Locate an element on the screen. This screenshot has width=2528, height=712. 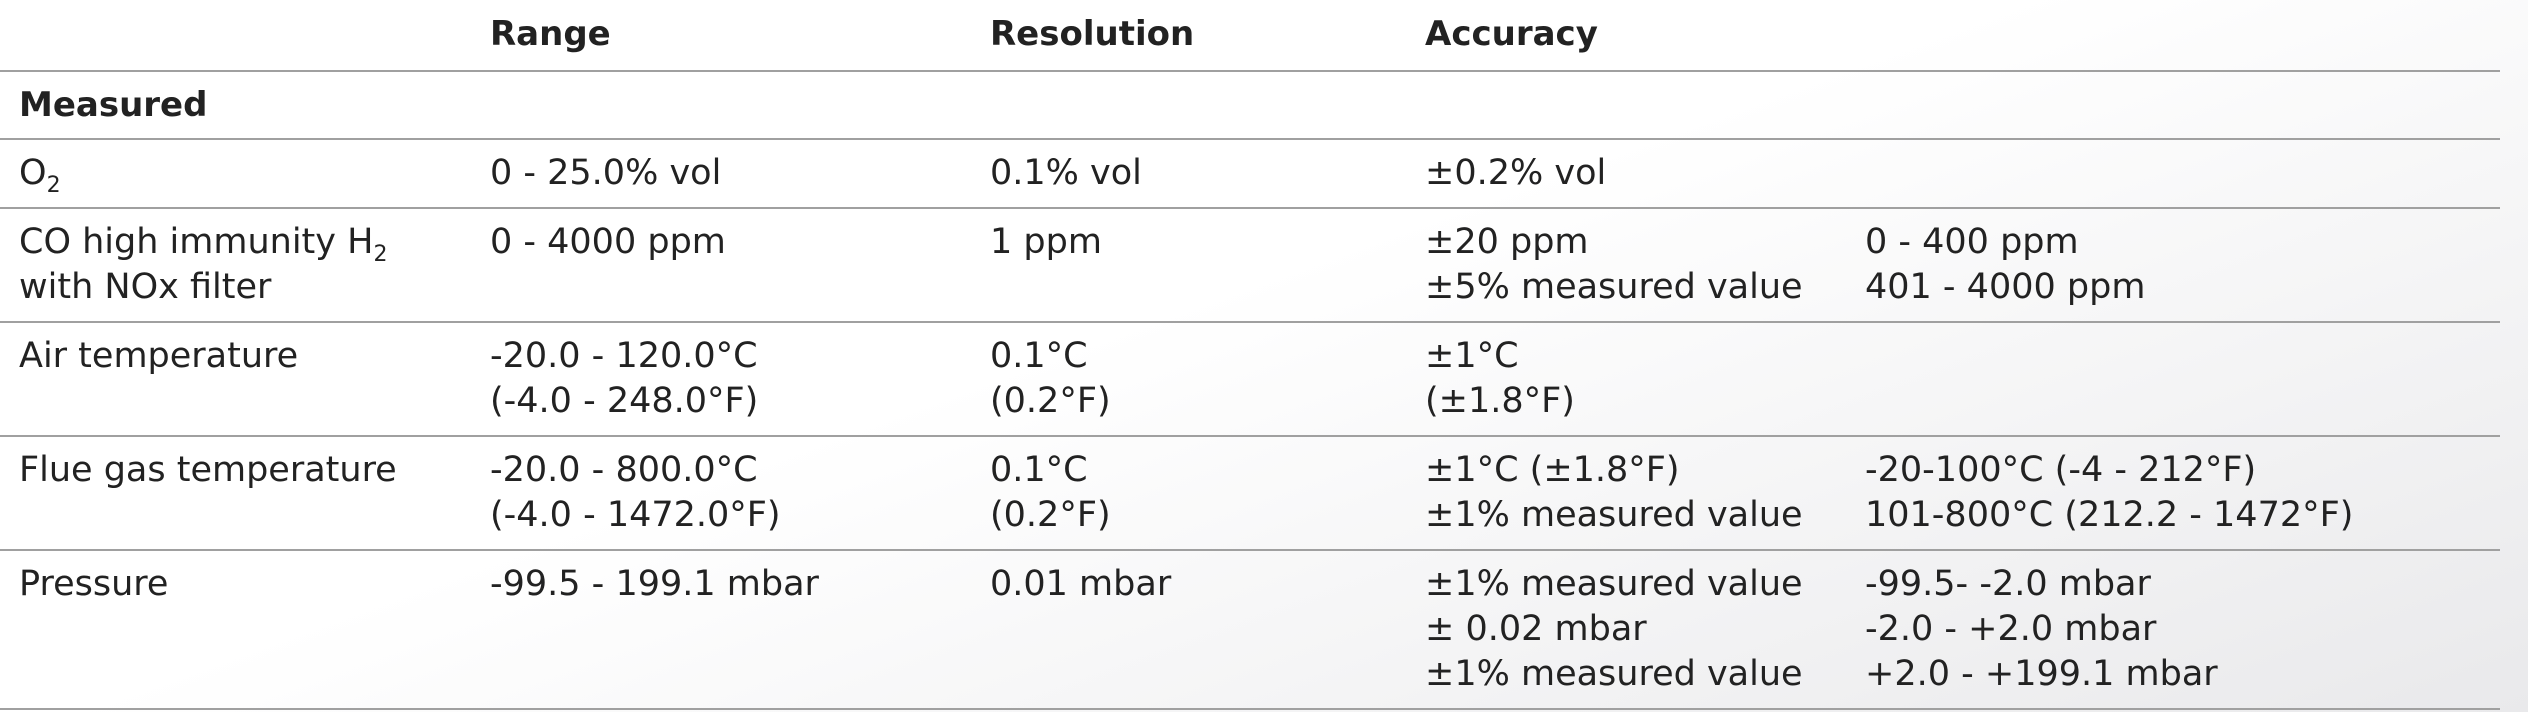
condition-value: -2.0 - +2.0 mbar is located at coordinates (2011, 629).